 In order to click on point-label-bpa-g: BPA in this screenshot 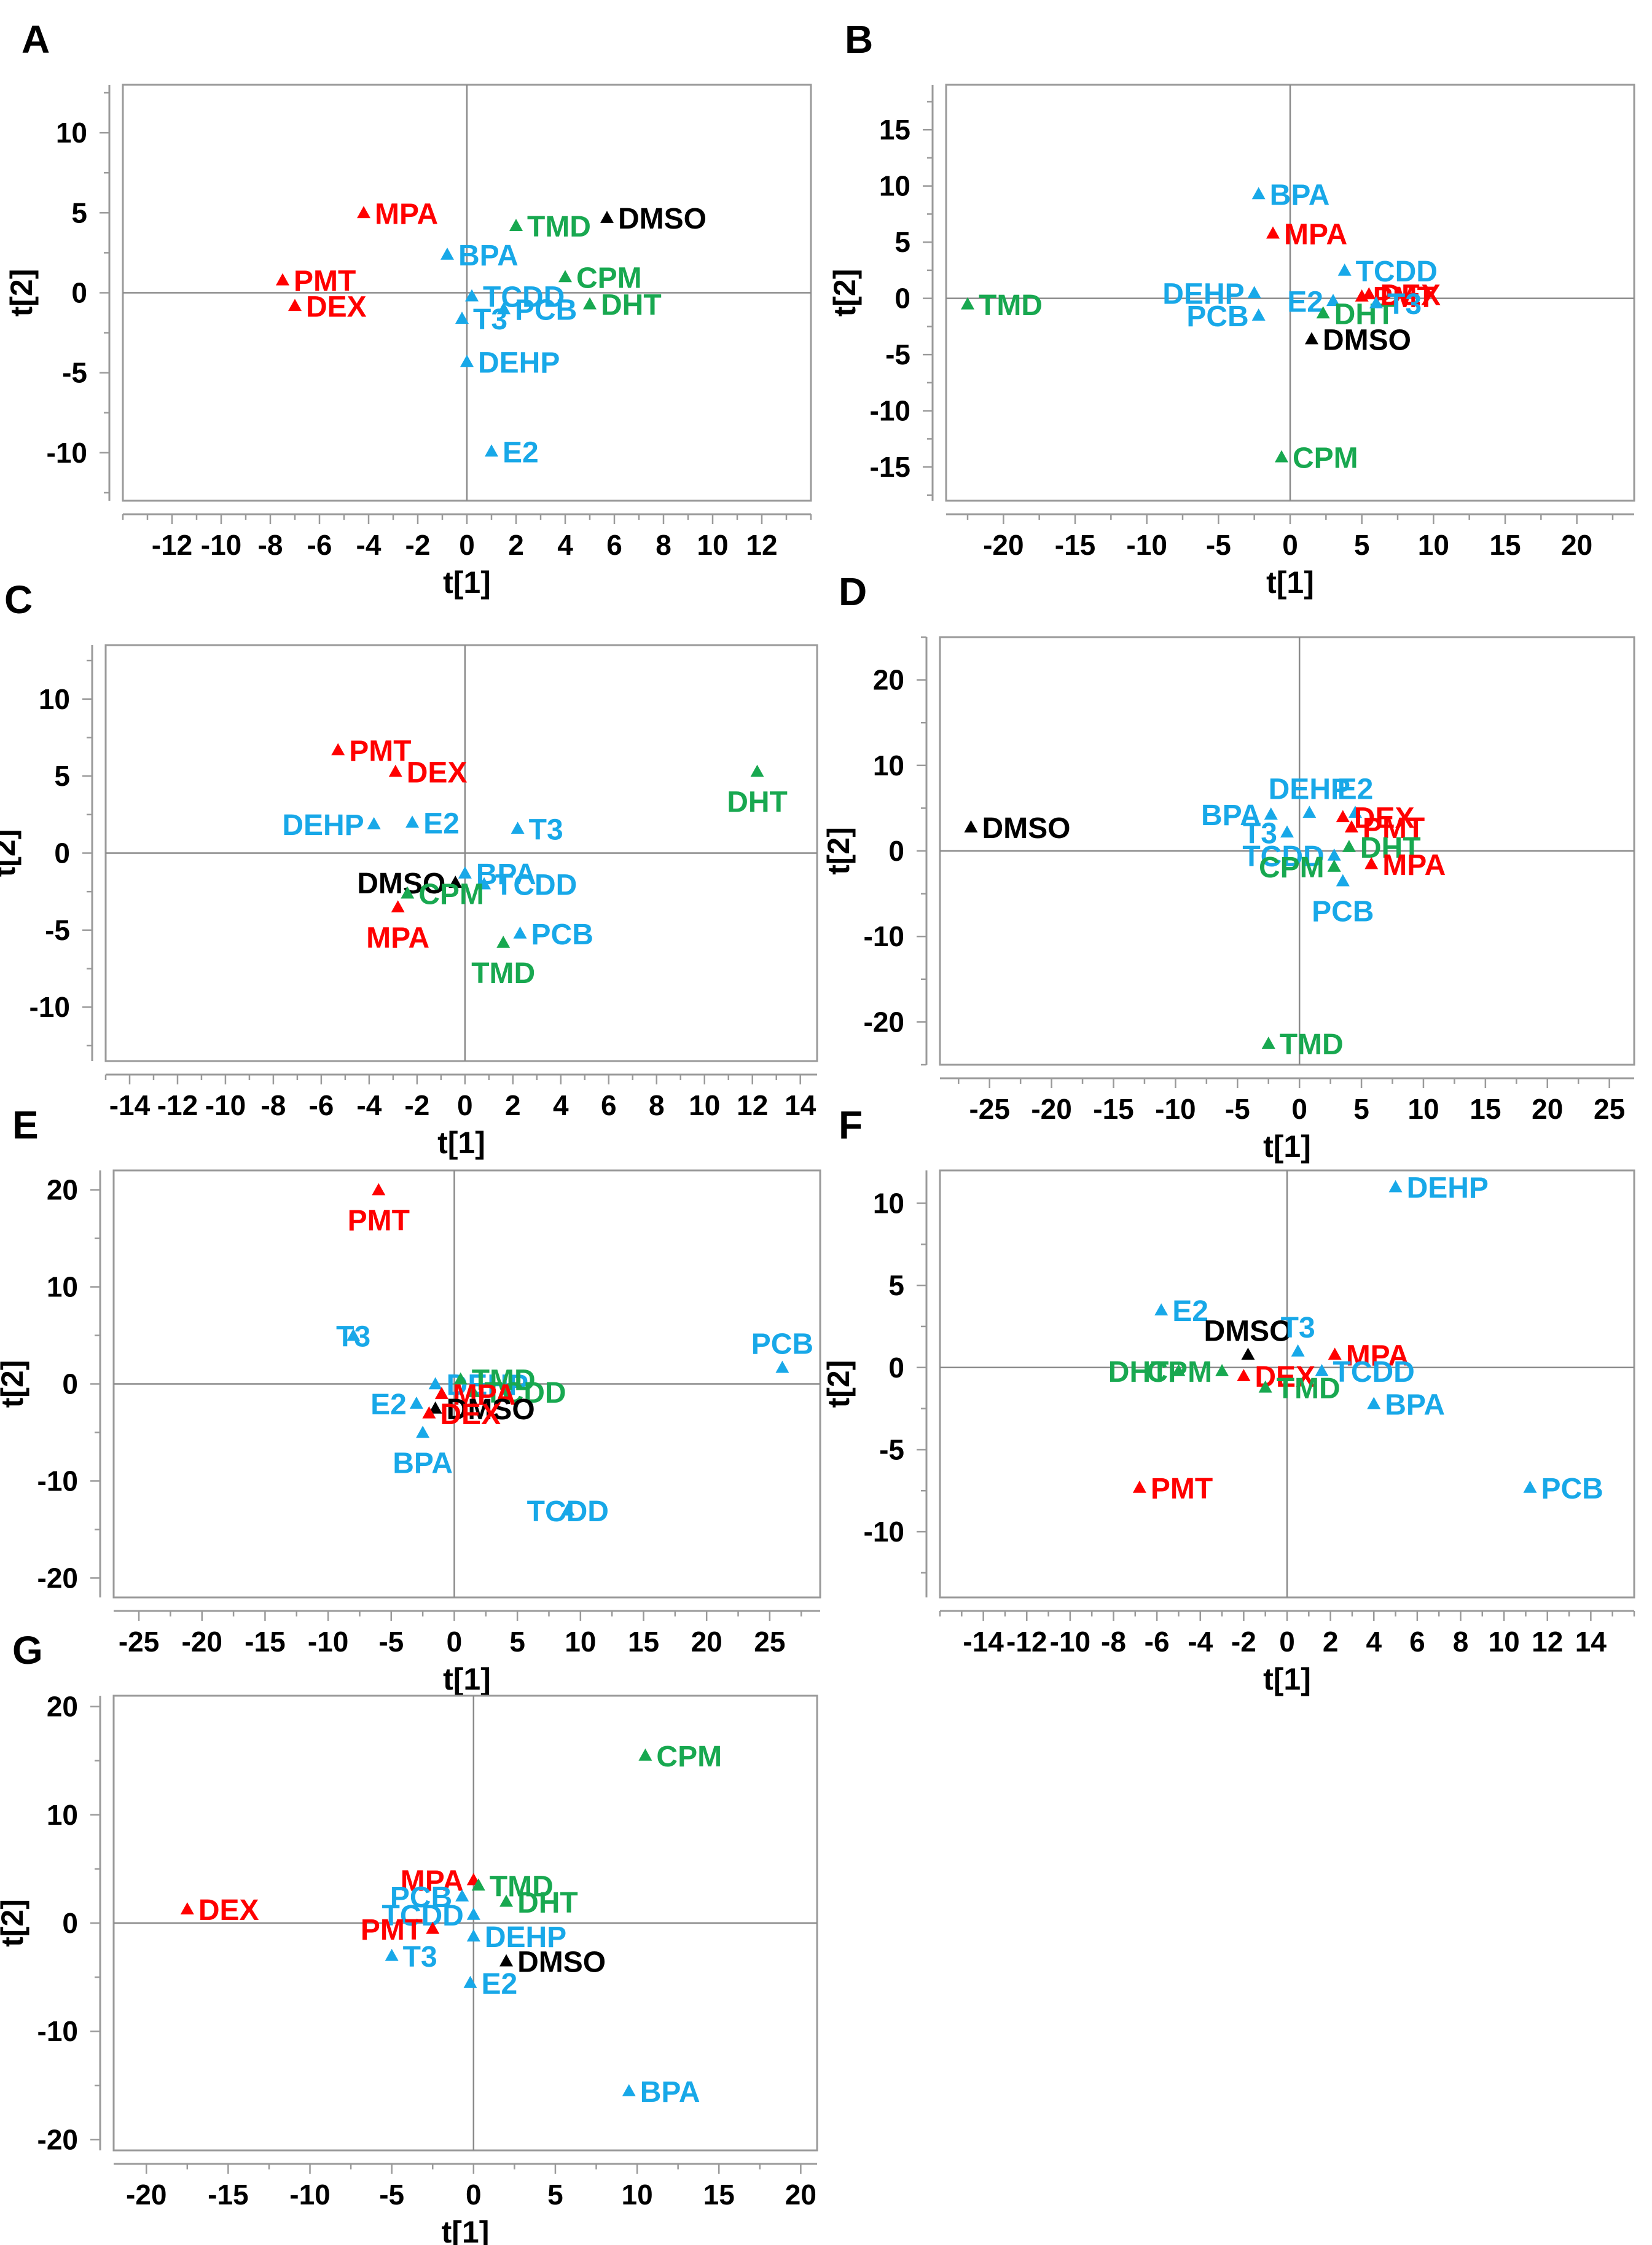, I will do `click(670, 2092)`.